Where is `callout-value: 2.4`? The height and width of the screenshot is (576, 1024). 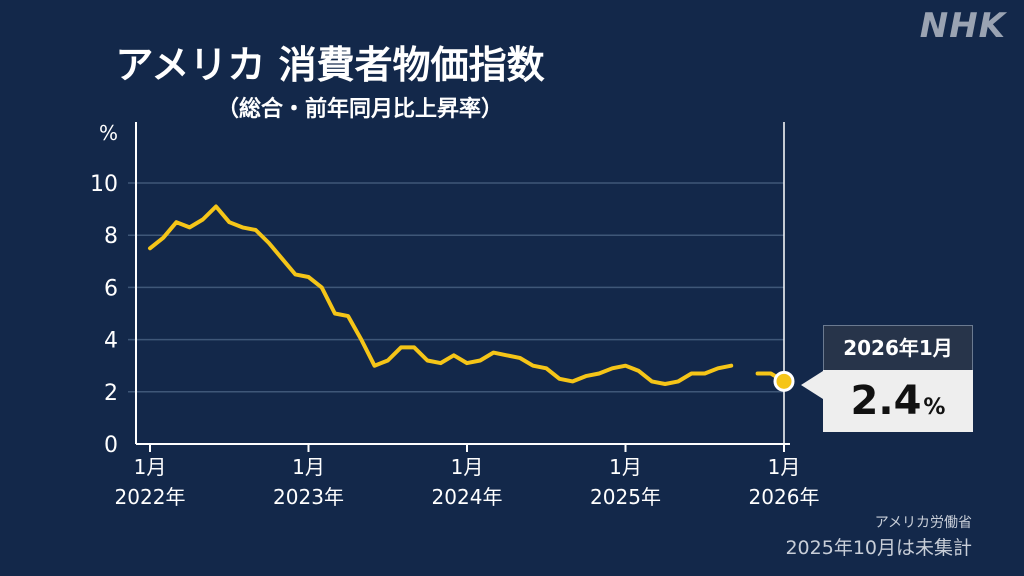 callout-value: 2.4 is located at coordinates (886, 401).